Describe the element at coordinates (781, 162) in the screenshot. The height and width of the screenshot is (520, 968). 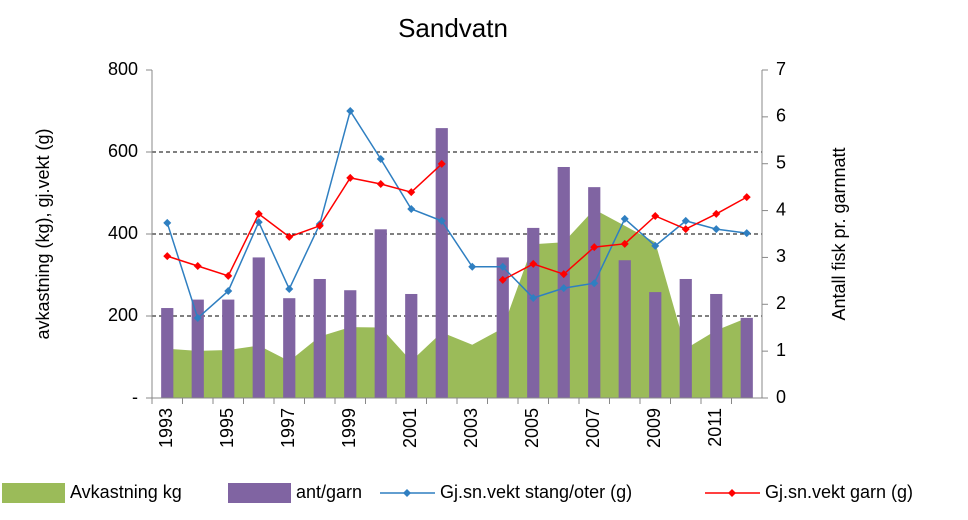
I see `y2-tick-label: 5` at that location.